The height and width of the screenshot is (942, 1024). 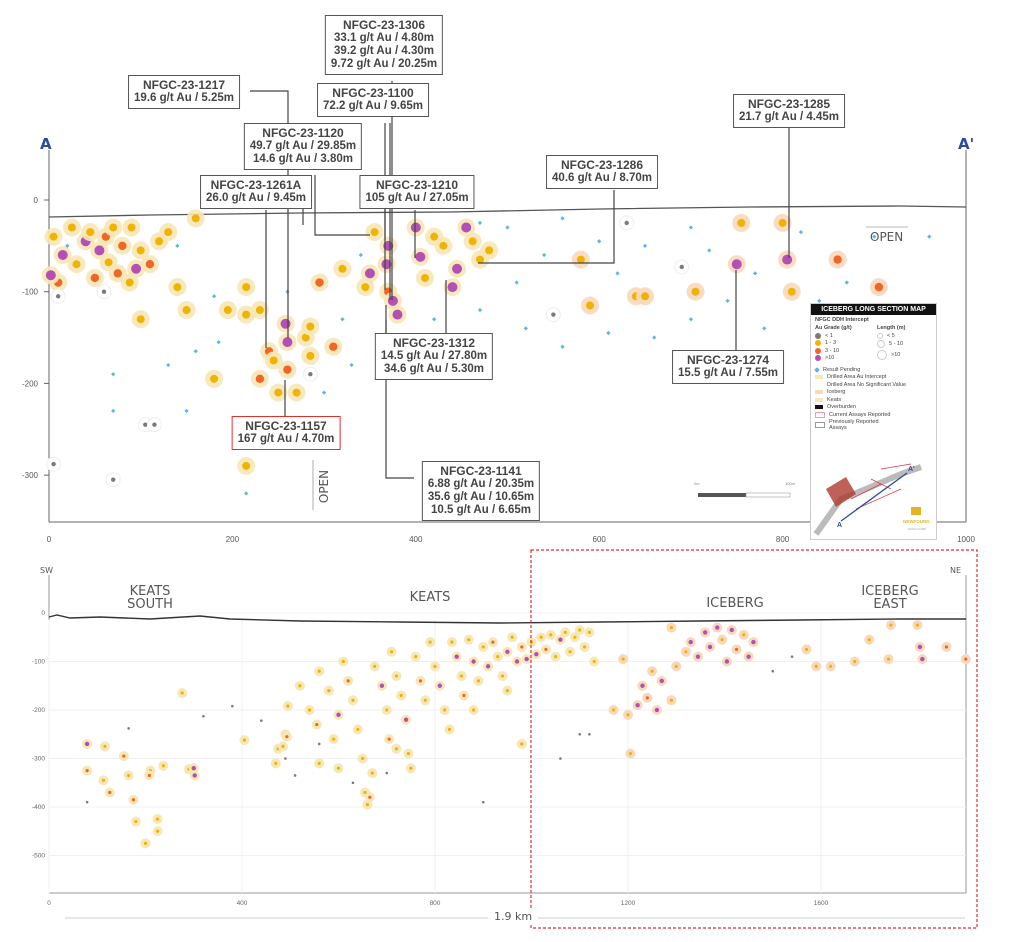 What do you see at coordinates (896, 344) in the screenshot?
I see `legend-length: 5 - 10` at bounding box center [896, 344].